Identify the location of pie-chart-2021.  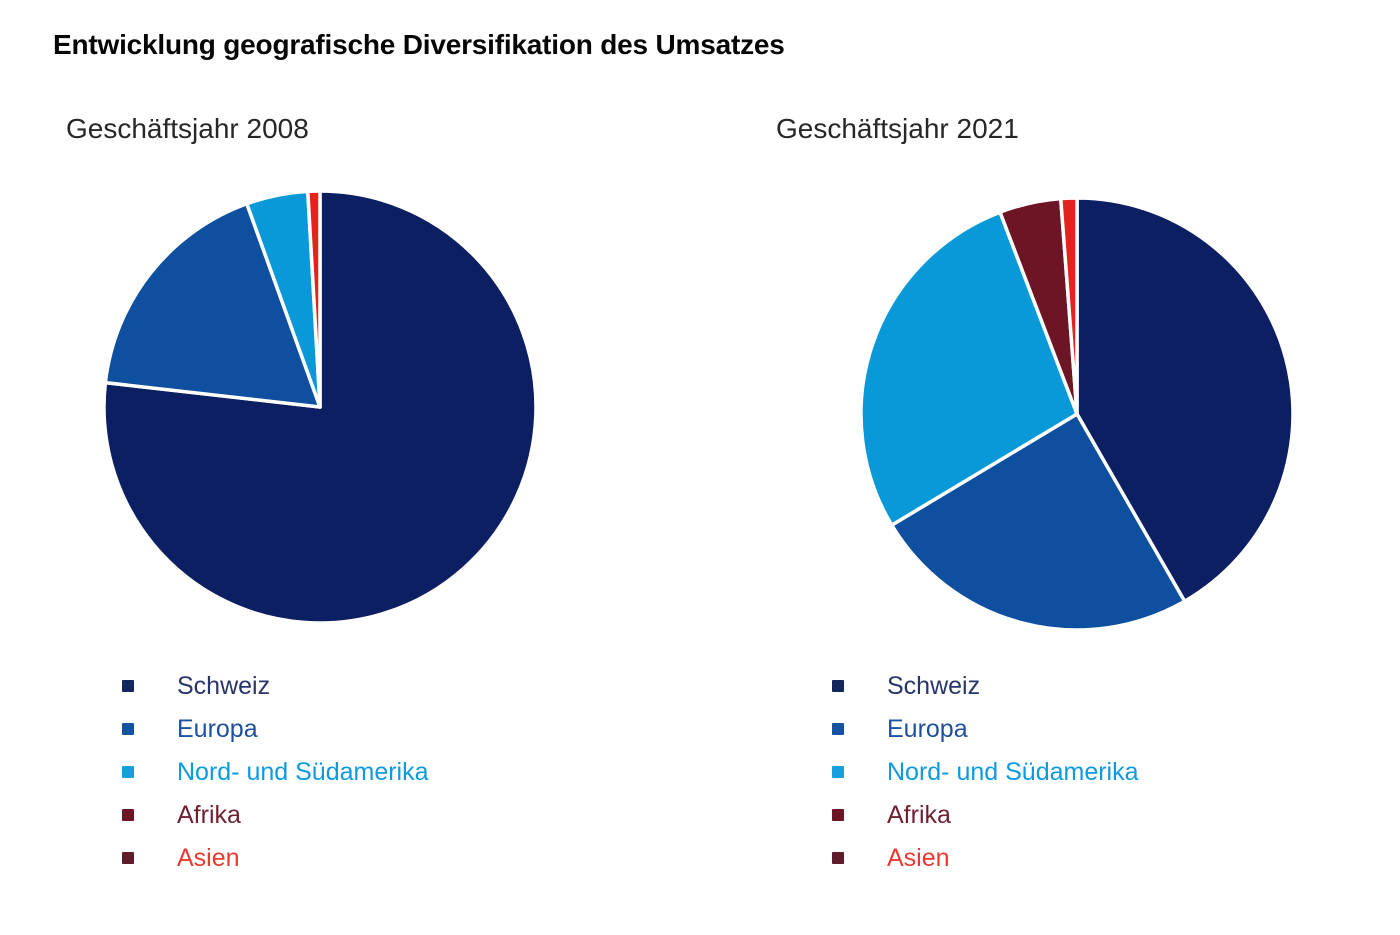
(1077, 414).